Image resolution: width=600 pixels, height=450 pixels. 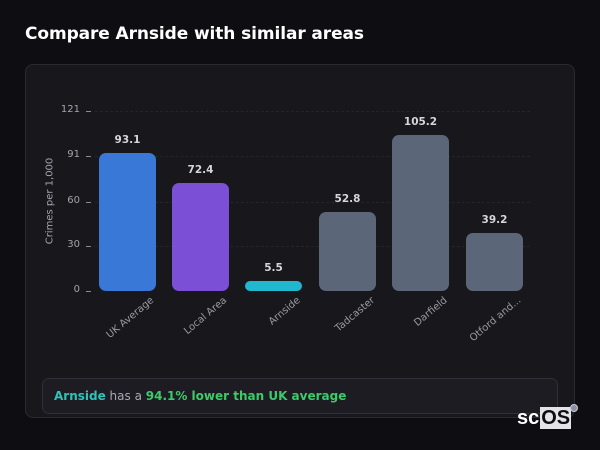 What do you see at coordinates (420, 212) in the screenshot?
I see `bar-darfield` at bounding box center [420, 212].